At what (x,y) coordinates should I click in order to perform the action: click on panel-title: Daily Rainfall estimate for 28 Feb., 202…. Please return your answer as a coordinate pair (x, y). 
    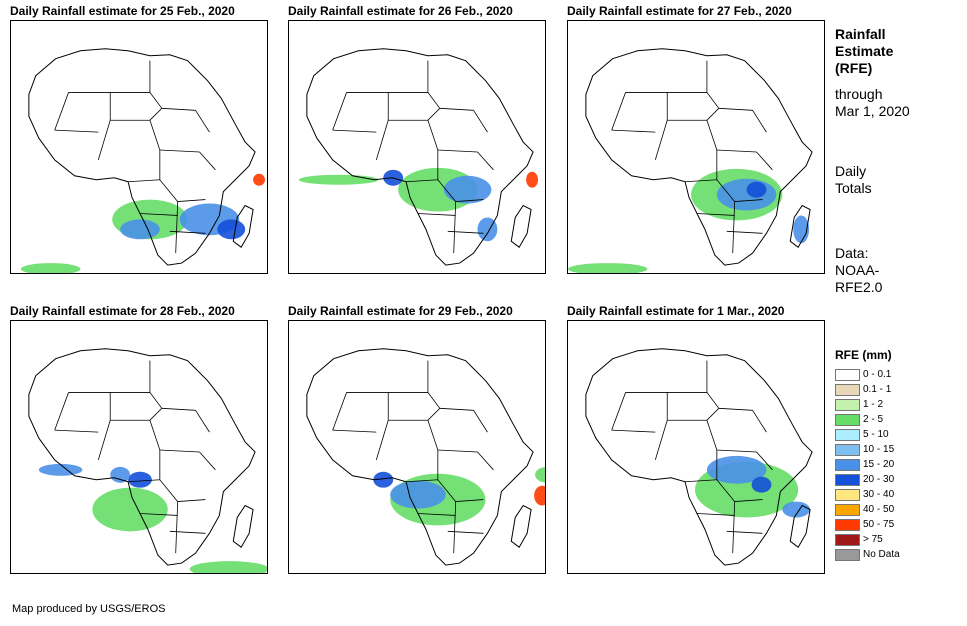
    Looking at the image, I should click on (122, 311).